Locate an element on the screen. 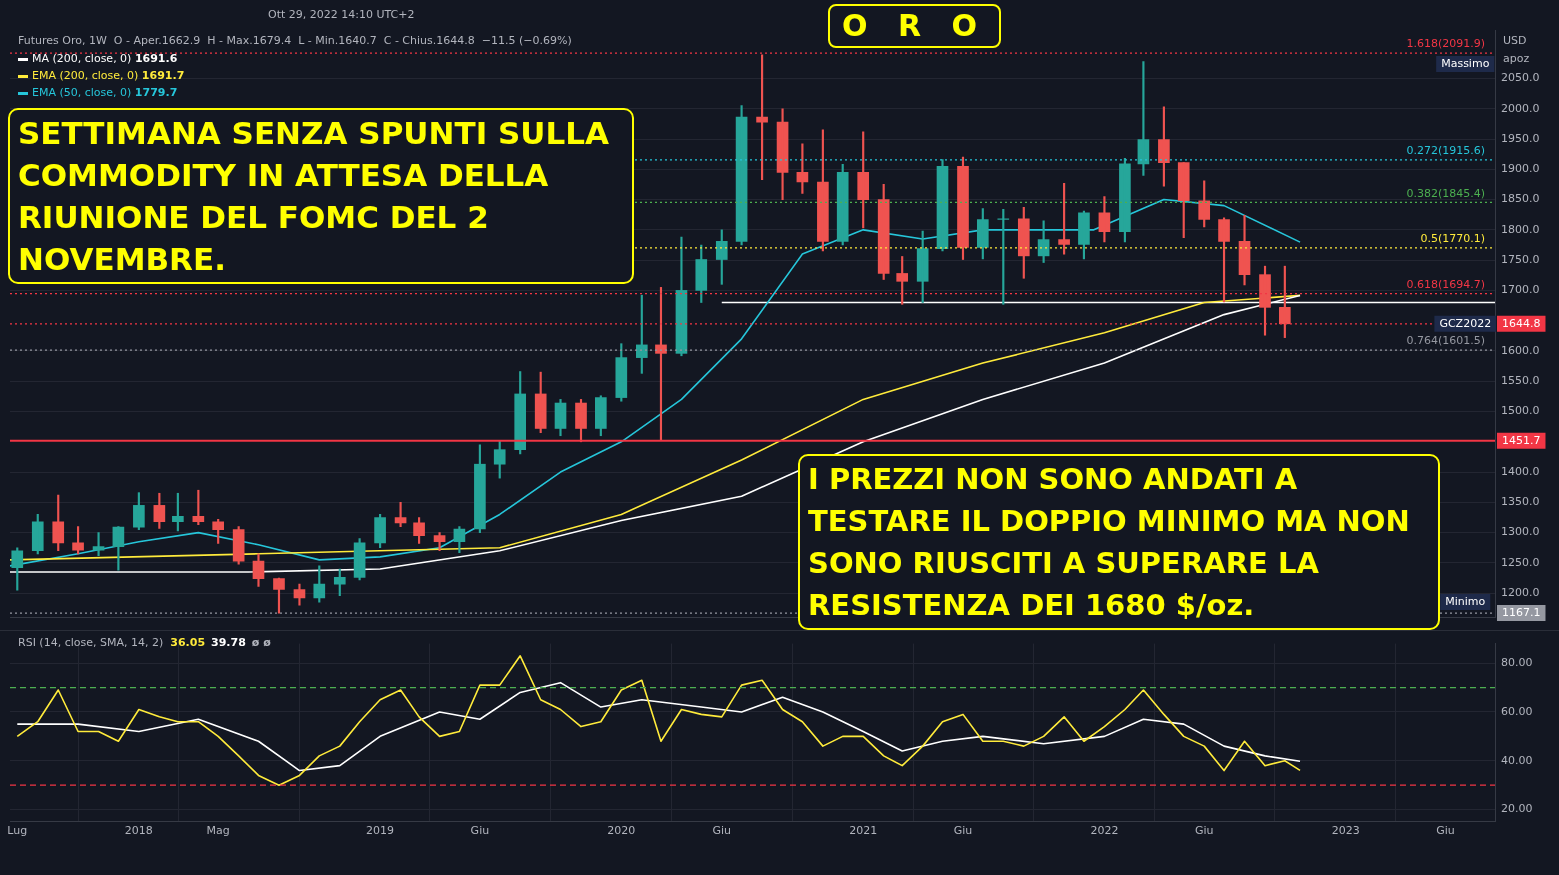  ref-line-label: 0.618(1694.7) is located at coordinates (1445, 284).